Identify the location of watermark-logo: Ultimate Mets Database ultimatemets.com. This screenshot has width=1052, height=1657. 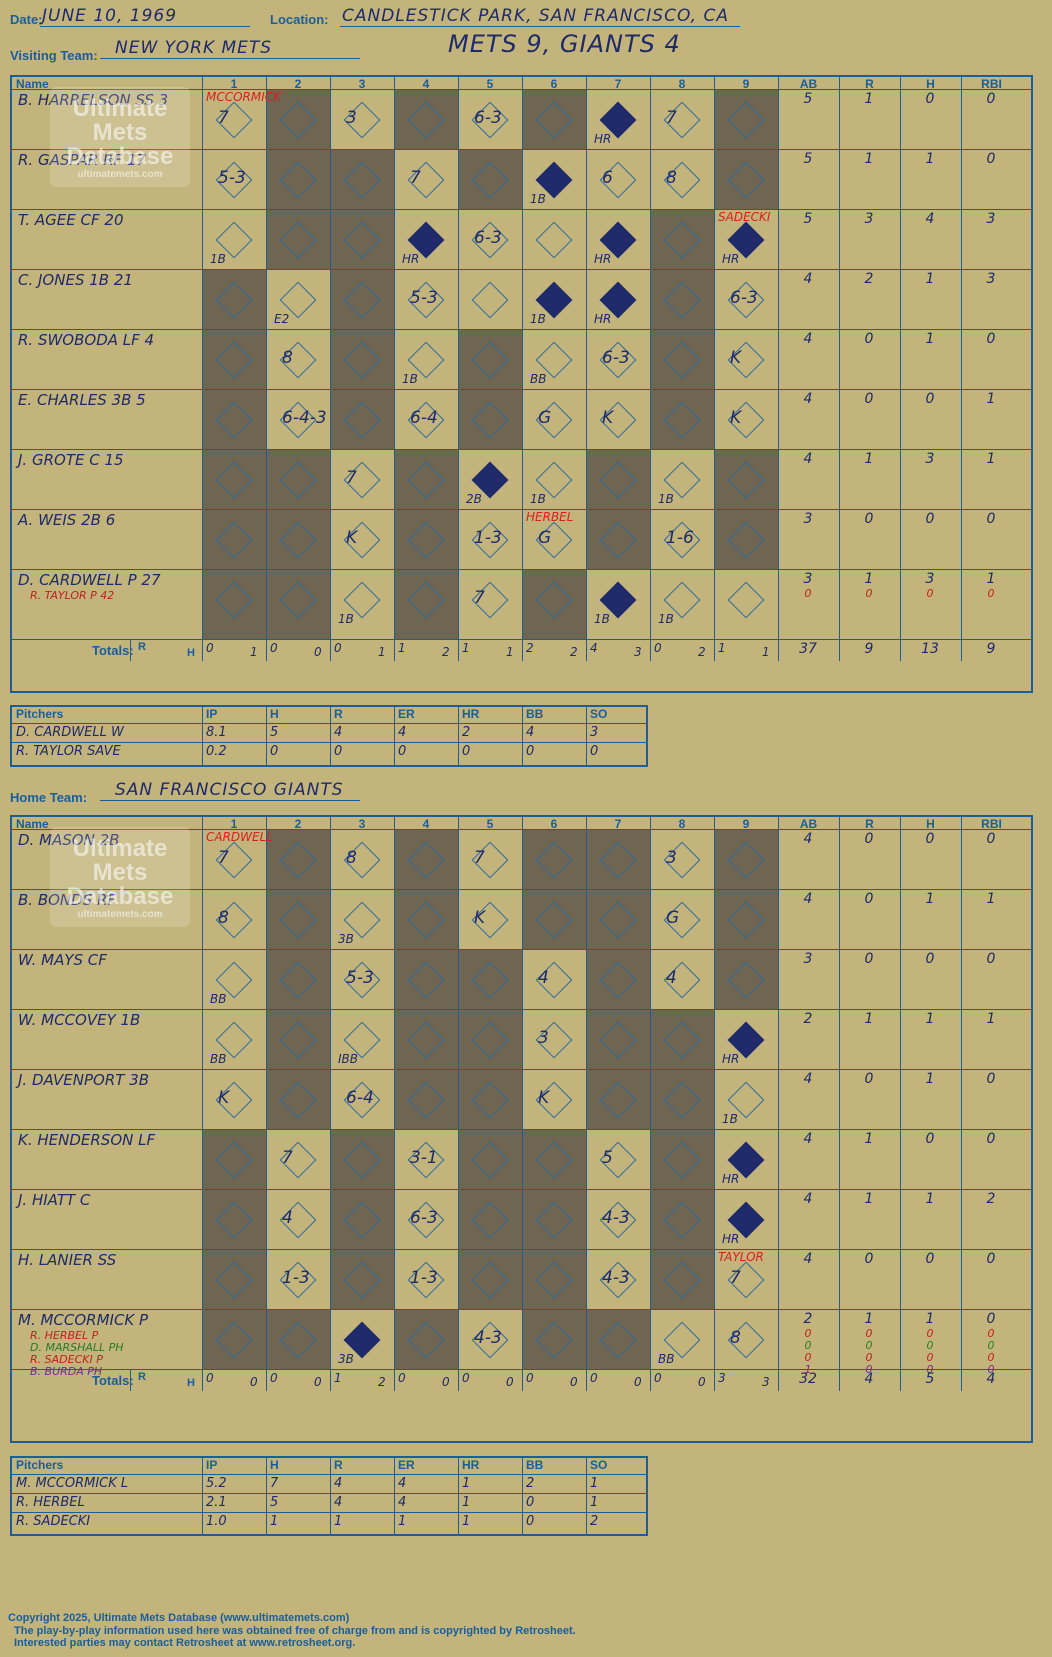
(120, 137).